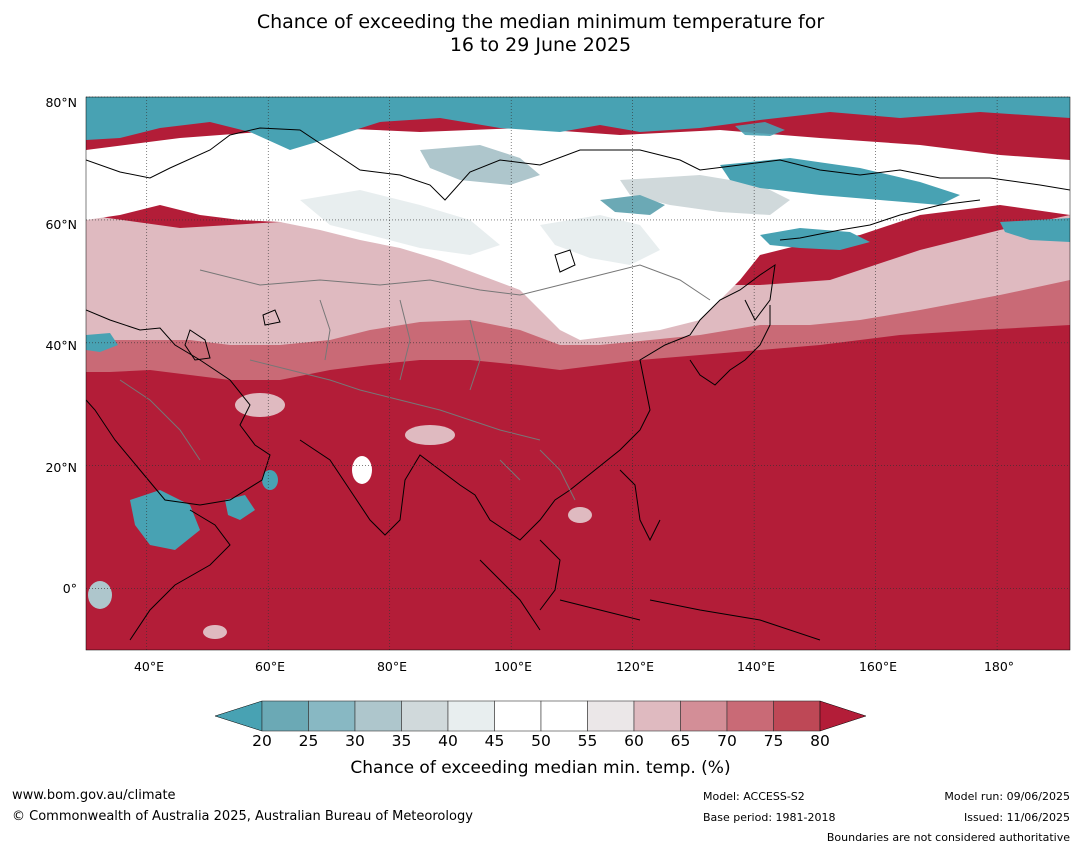  What do you see at coordinates (634, 666) in the screenshot?
I see `lon-label-120e: 120°E` at bounding box center [634, 666].